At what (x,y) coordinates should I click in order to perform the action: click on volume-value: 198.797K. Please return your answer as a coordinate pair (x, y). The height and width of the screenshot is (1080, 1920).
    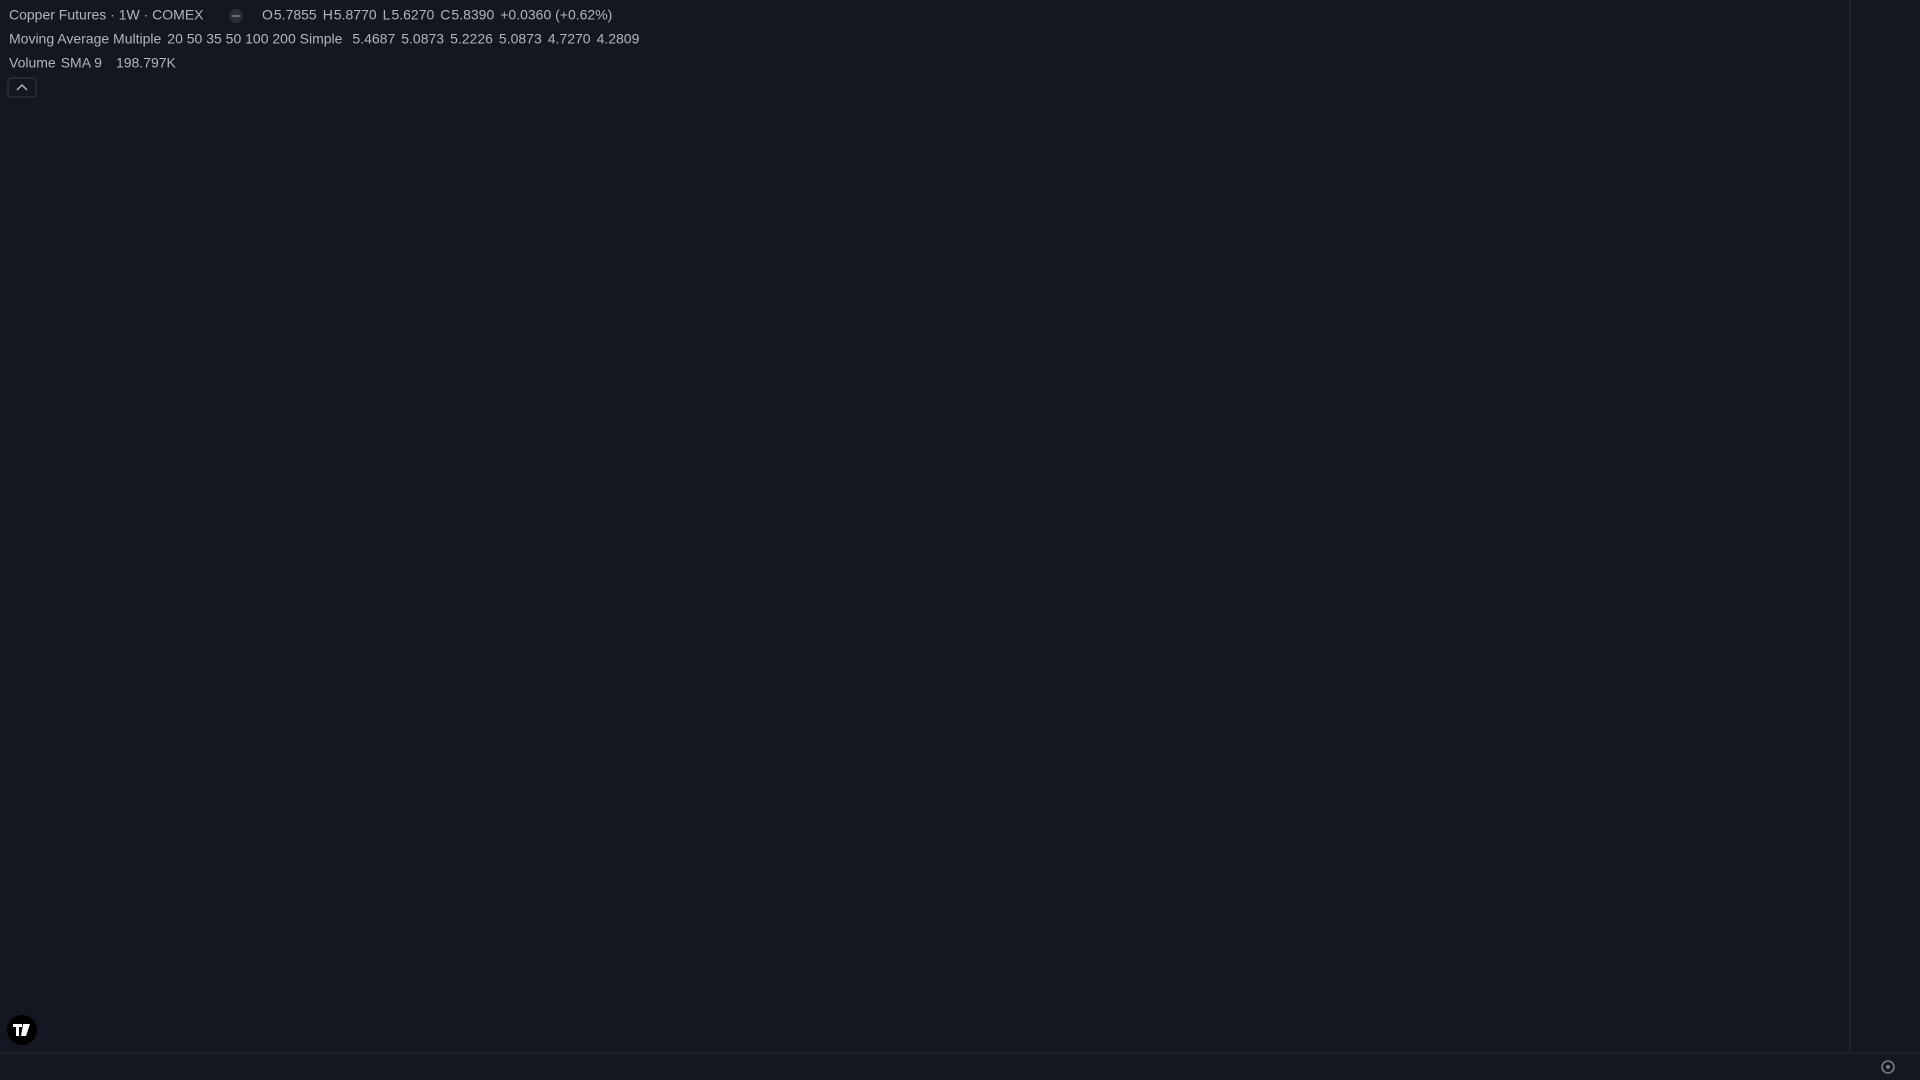
    Looking at the image, I should click on (146, 63).